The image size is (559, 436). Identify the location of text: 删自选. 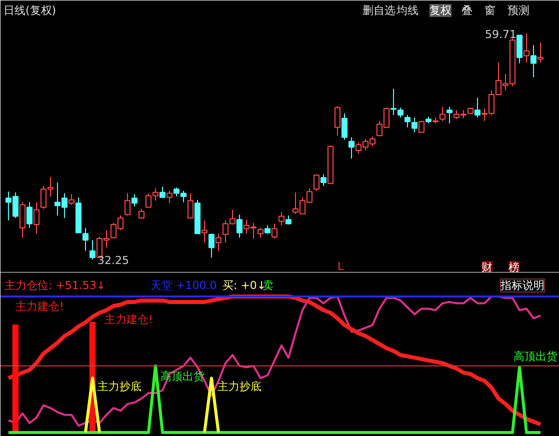
(379, 10).